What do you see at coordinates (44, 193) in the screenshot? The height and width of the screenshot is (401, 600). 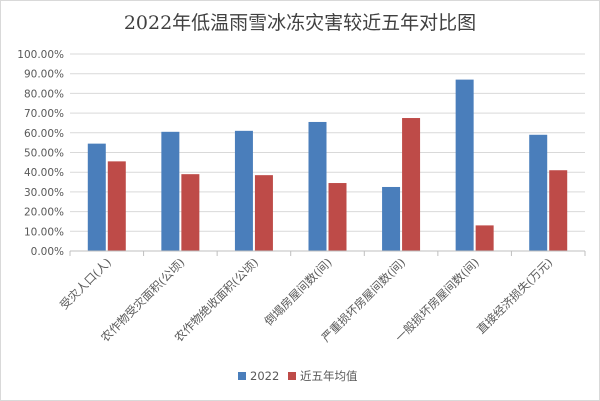 I see `y-tick-label: 30.00%` at bounding box center [44, 193].